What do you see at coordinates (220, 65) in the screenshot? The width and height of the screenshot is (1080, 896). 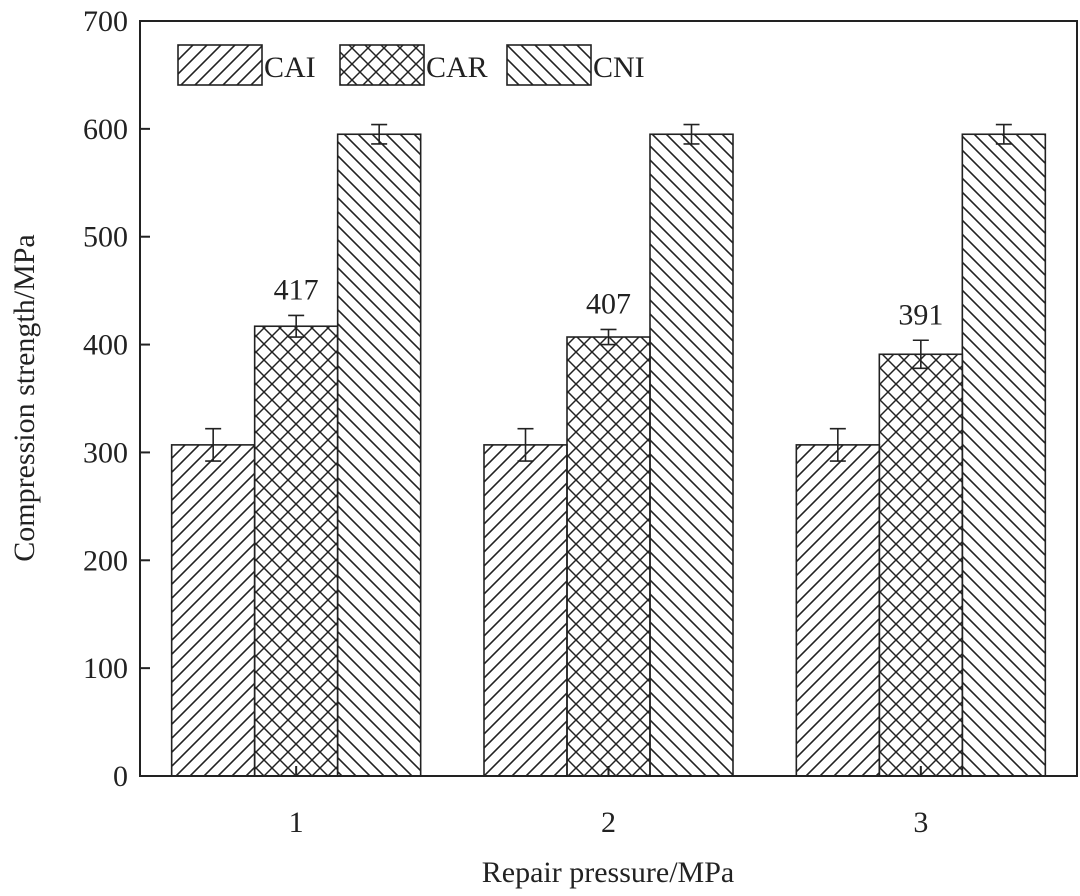 I see `legend-swatch-cai` at bounding box center [220, 65].